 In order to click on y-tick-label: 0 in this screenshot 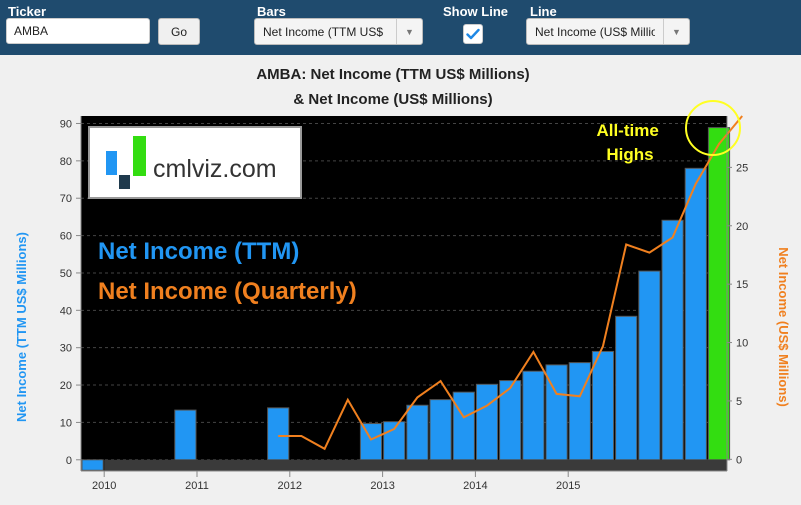, I will do `click(69, 461)`.